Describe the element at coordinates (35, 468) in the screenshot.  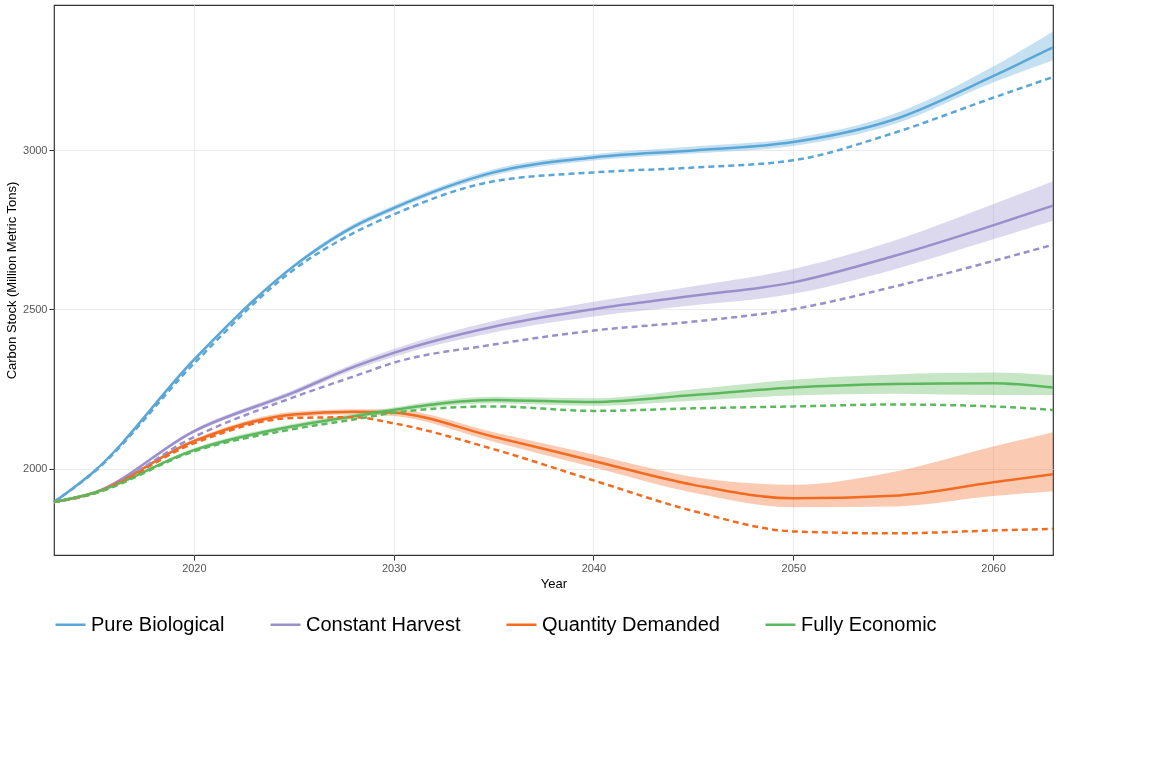
I see `y-tick-label: 2000` at that location.